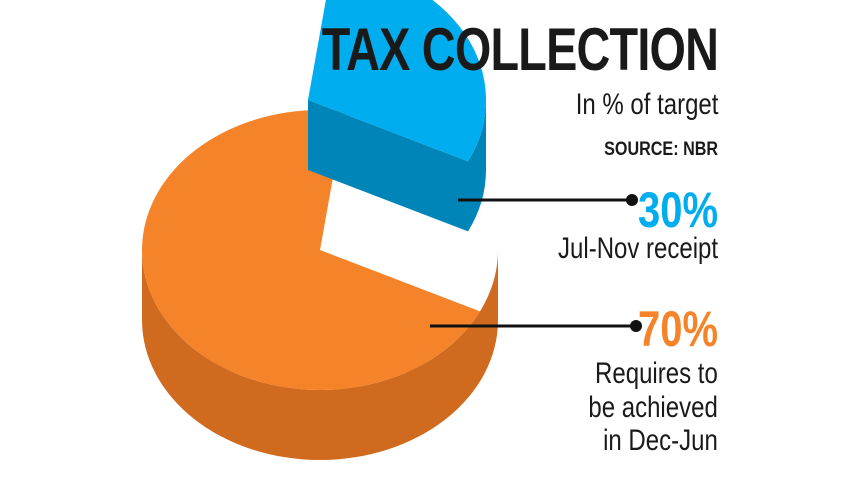 The width and height of the screenshot is (857, 482). Describe the element at coordinates (677, 329) in the screenshot. I see `slice-value-label-70: 70%` at that location.